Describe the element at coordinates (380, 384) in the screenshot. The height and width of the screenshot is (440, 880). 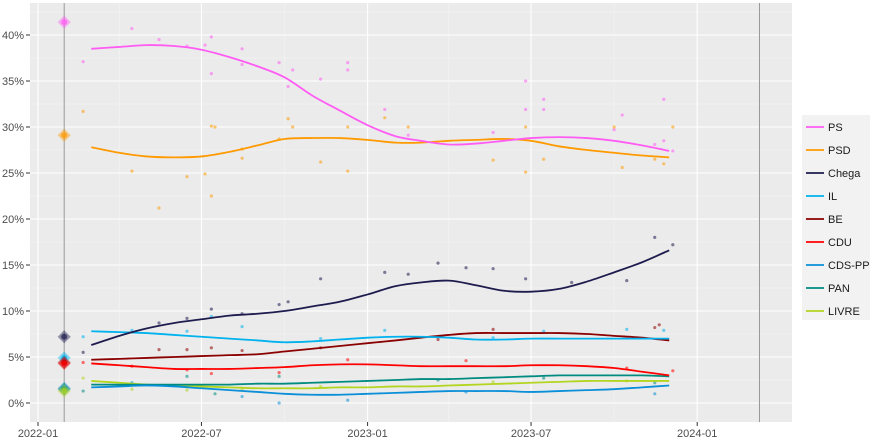
I see `trend-line-livre` at that location.